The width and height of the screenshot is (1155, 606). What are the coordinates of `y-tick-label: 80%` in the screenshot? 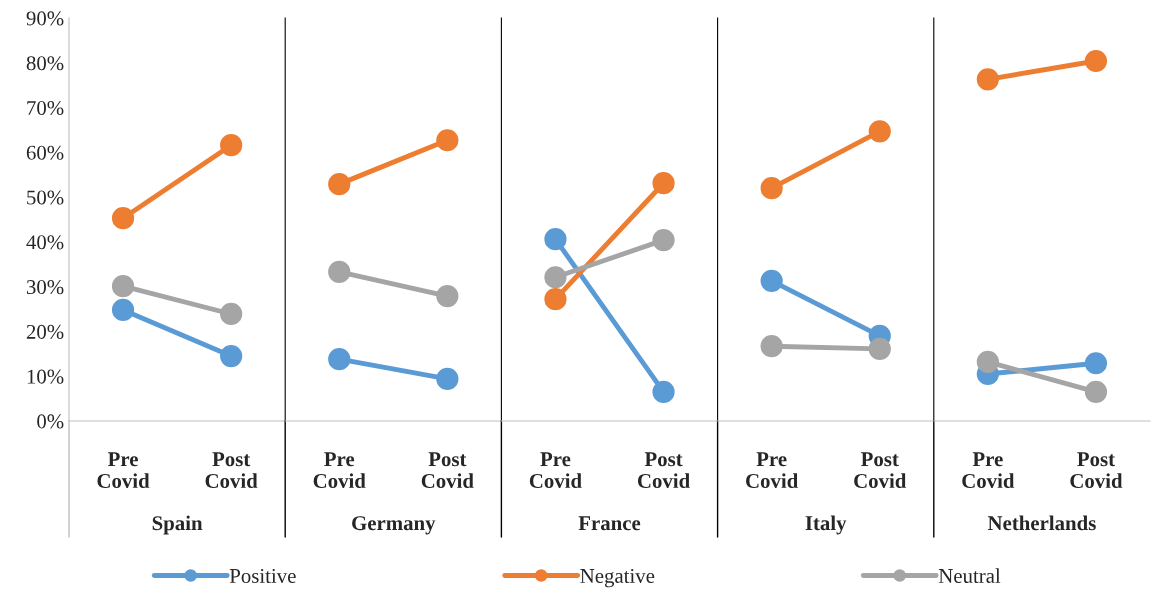 It's located at (45, 63).